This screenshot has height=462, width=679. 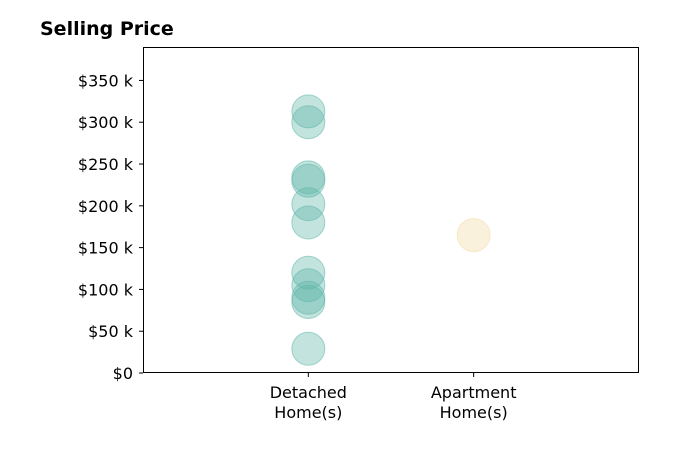 What do you see at coordinates (106, 248) in the screenshot?
I see `y-tick-label: $150 k` at bounding box center [106, 248].